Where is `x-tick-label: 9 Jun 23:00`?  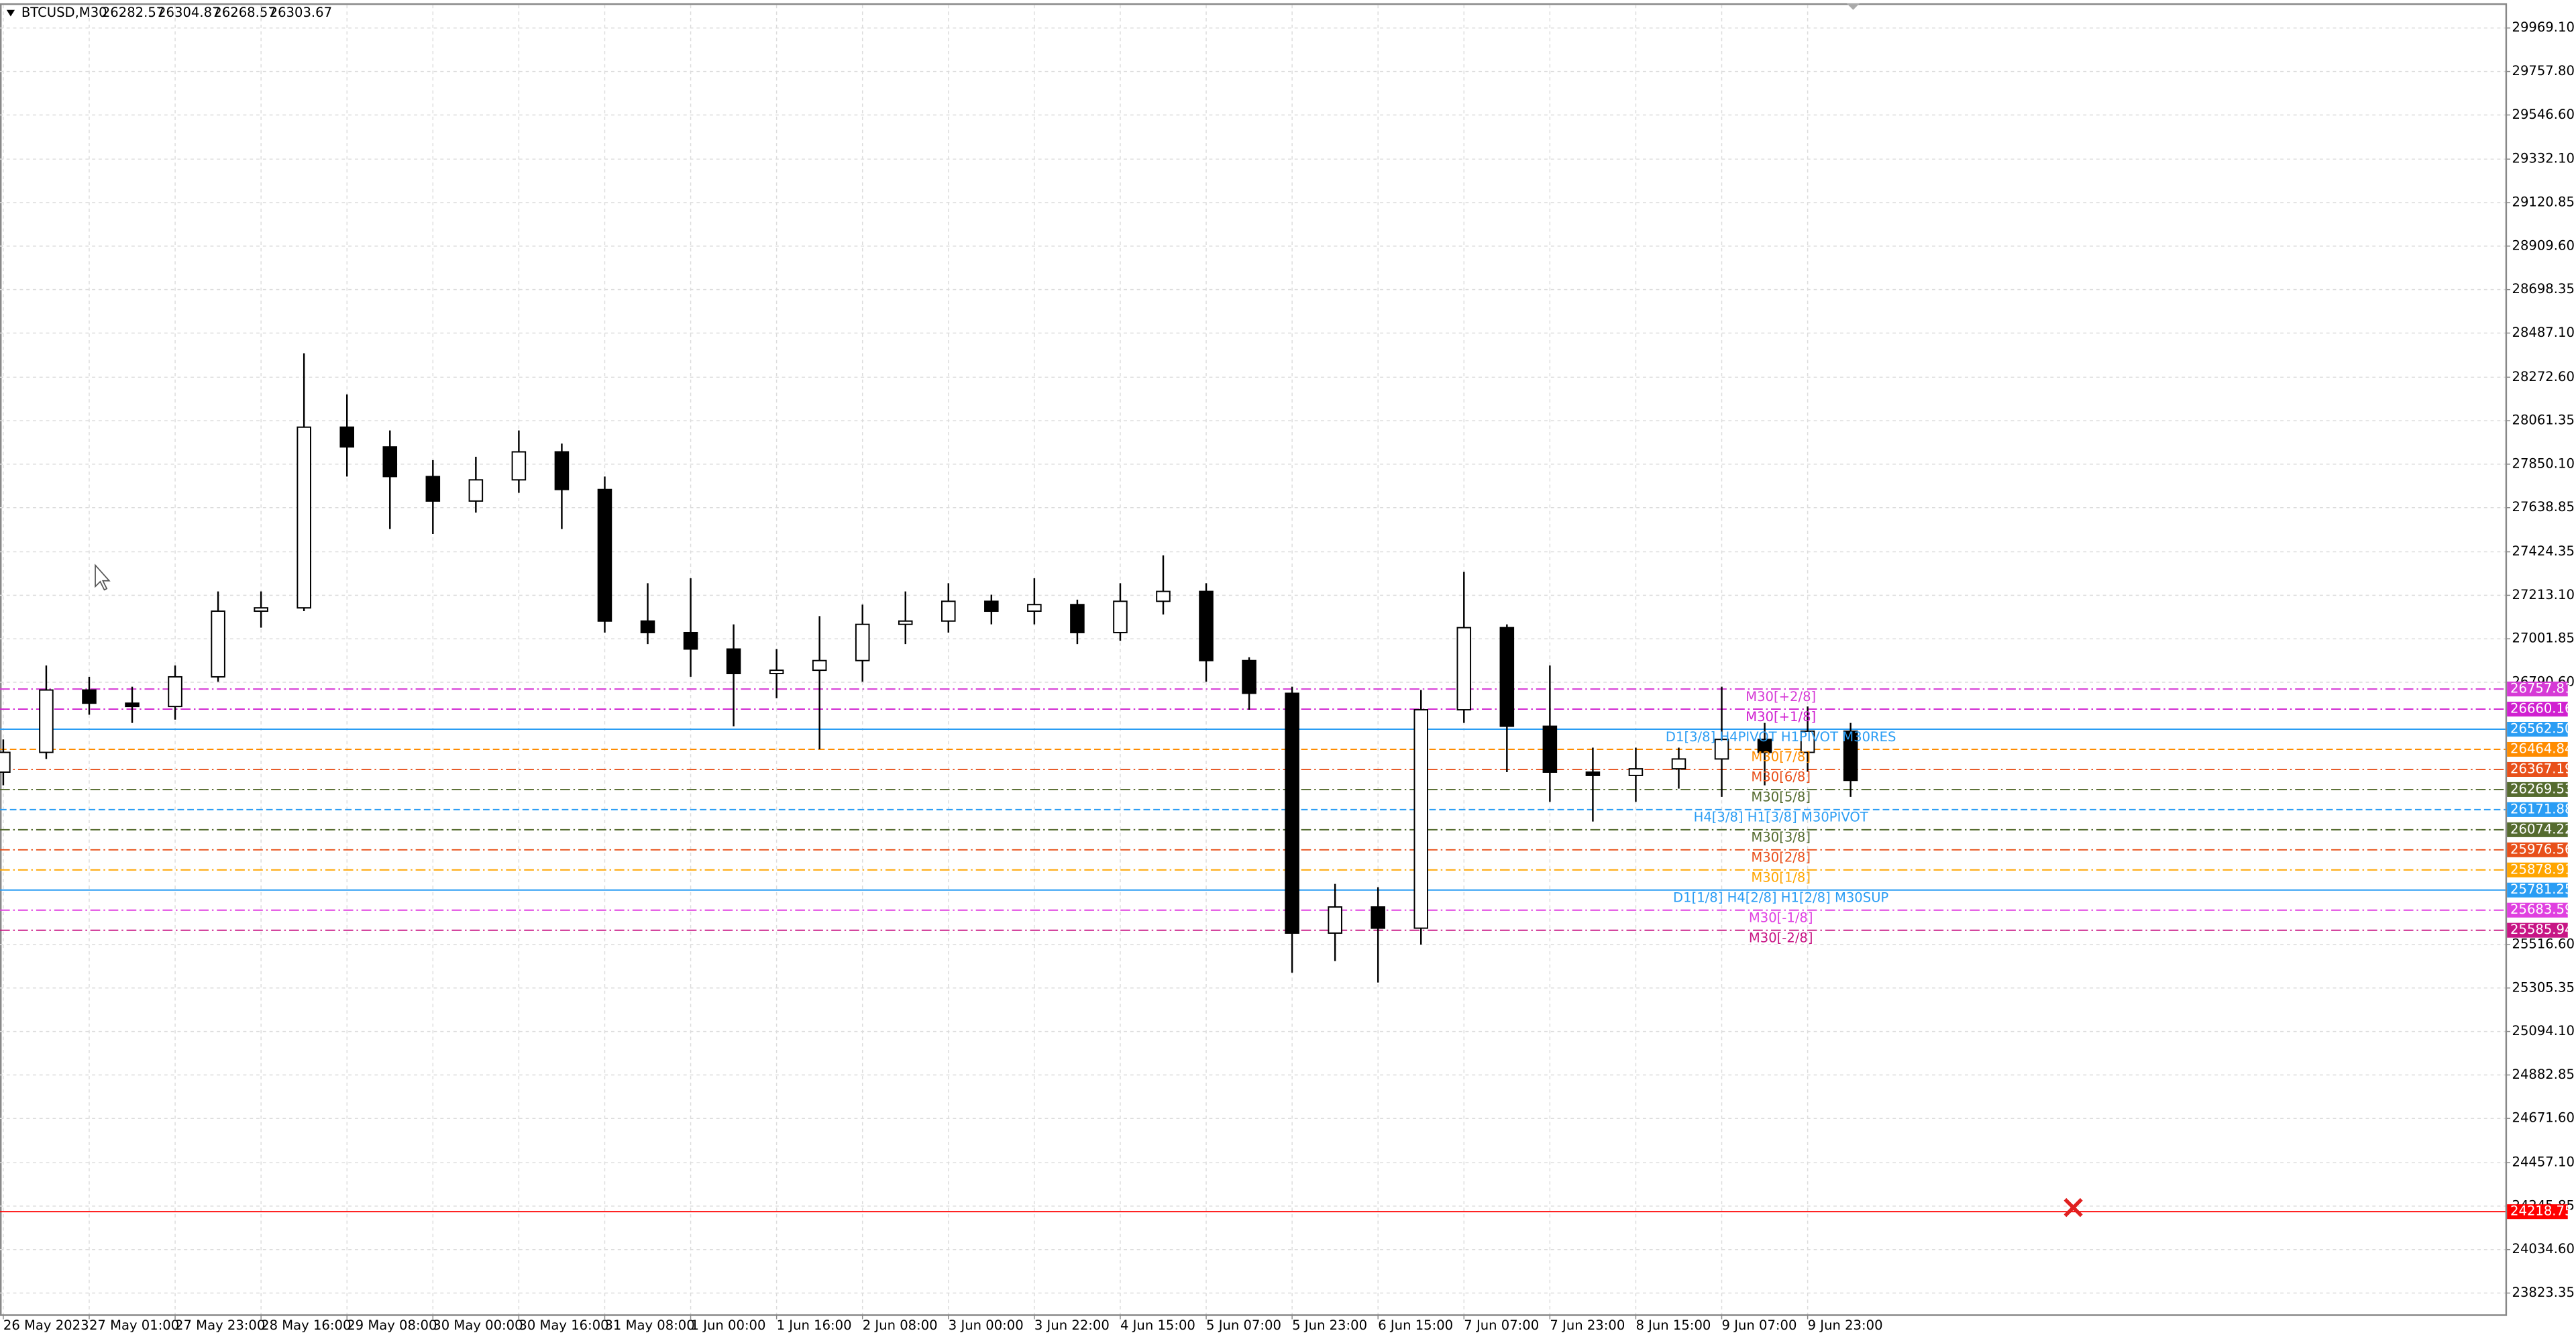 x-tick-label: 9 Jun 23:00 is located at coordinates (1845, 1325).